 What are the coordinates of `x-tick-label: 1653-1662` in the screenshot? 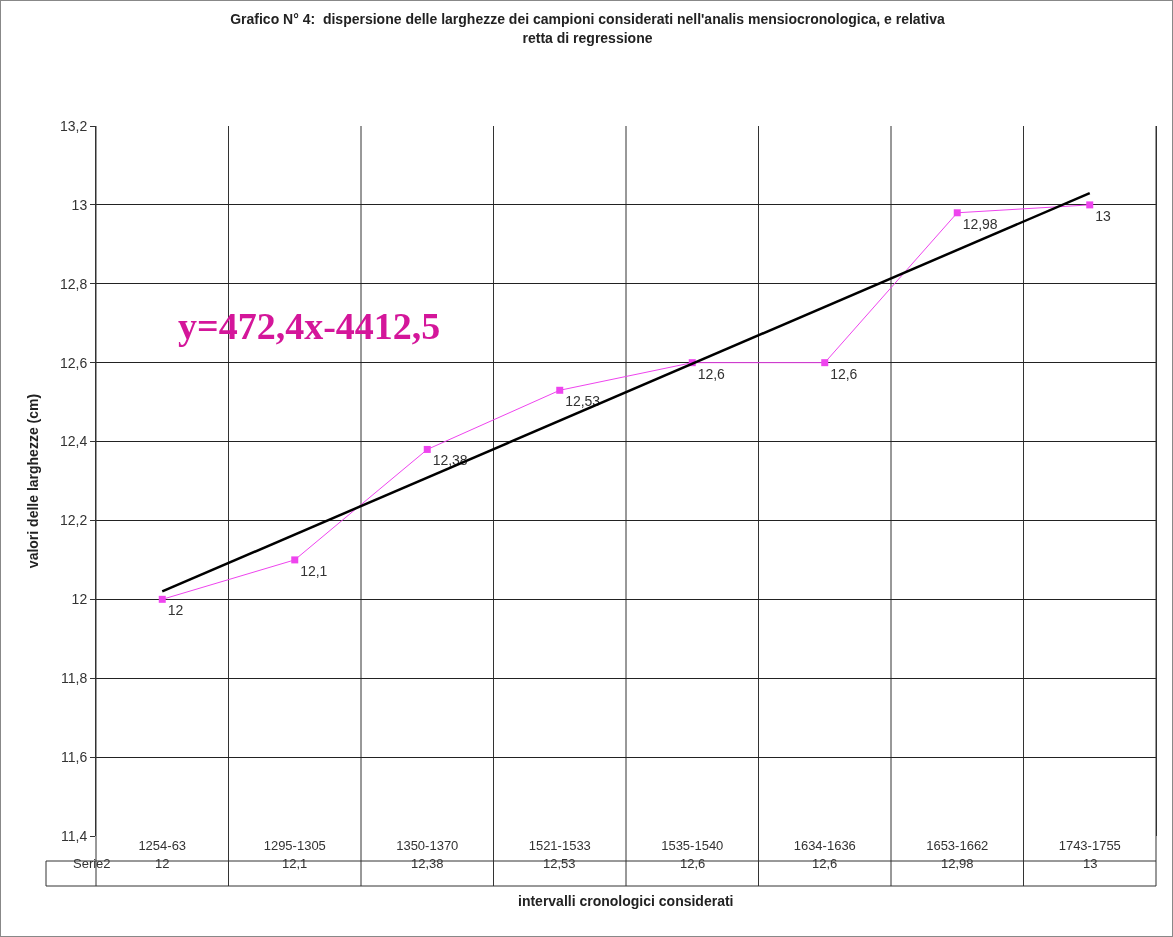 It's located at (957, 845).